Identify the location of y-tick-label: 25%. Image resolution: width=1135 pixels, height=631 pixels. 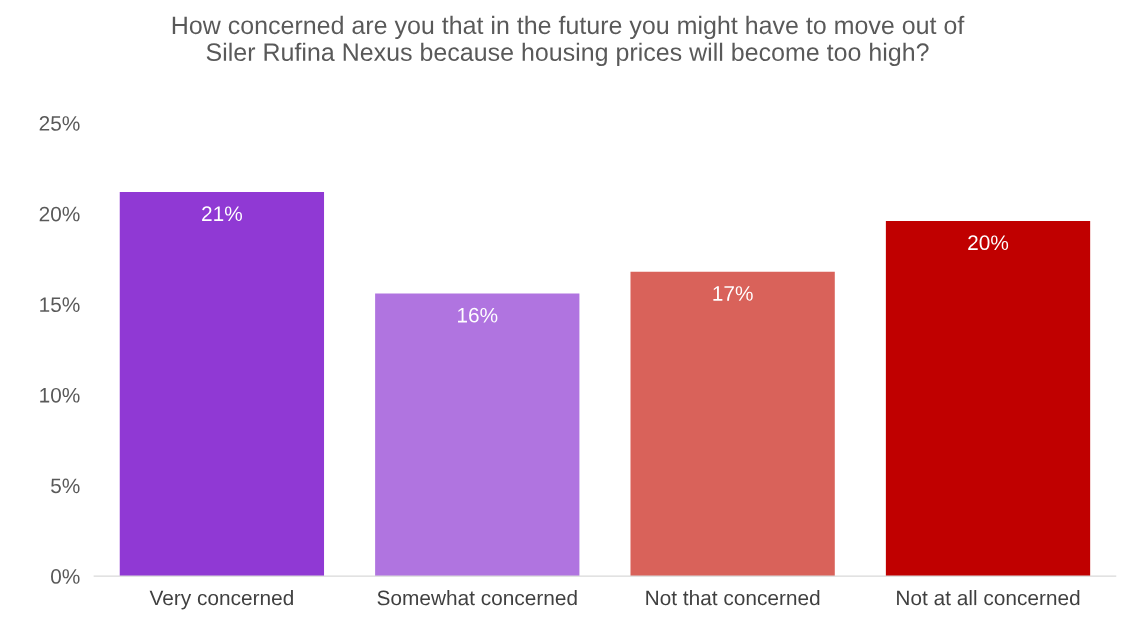
(59, 123).